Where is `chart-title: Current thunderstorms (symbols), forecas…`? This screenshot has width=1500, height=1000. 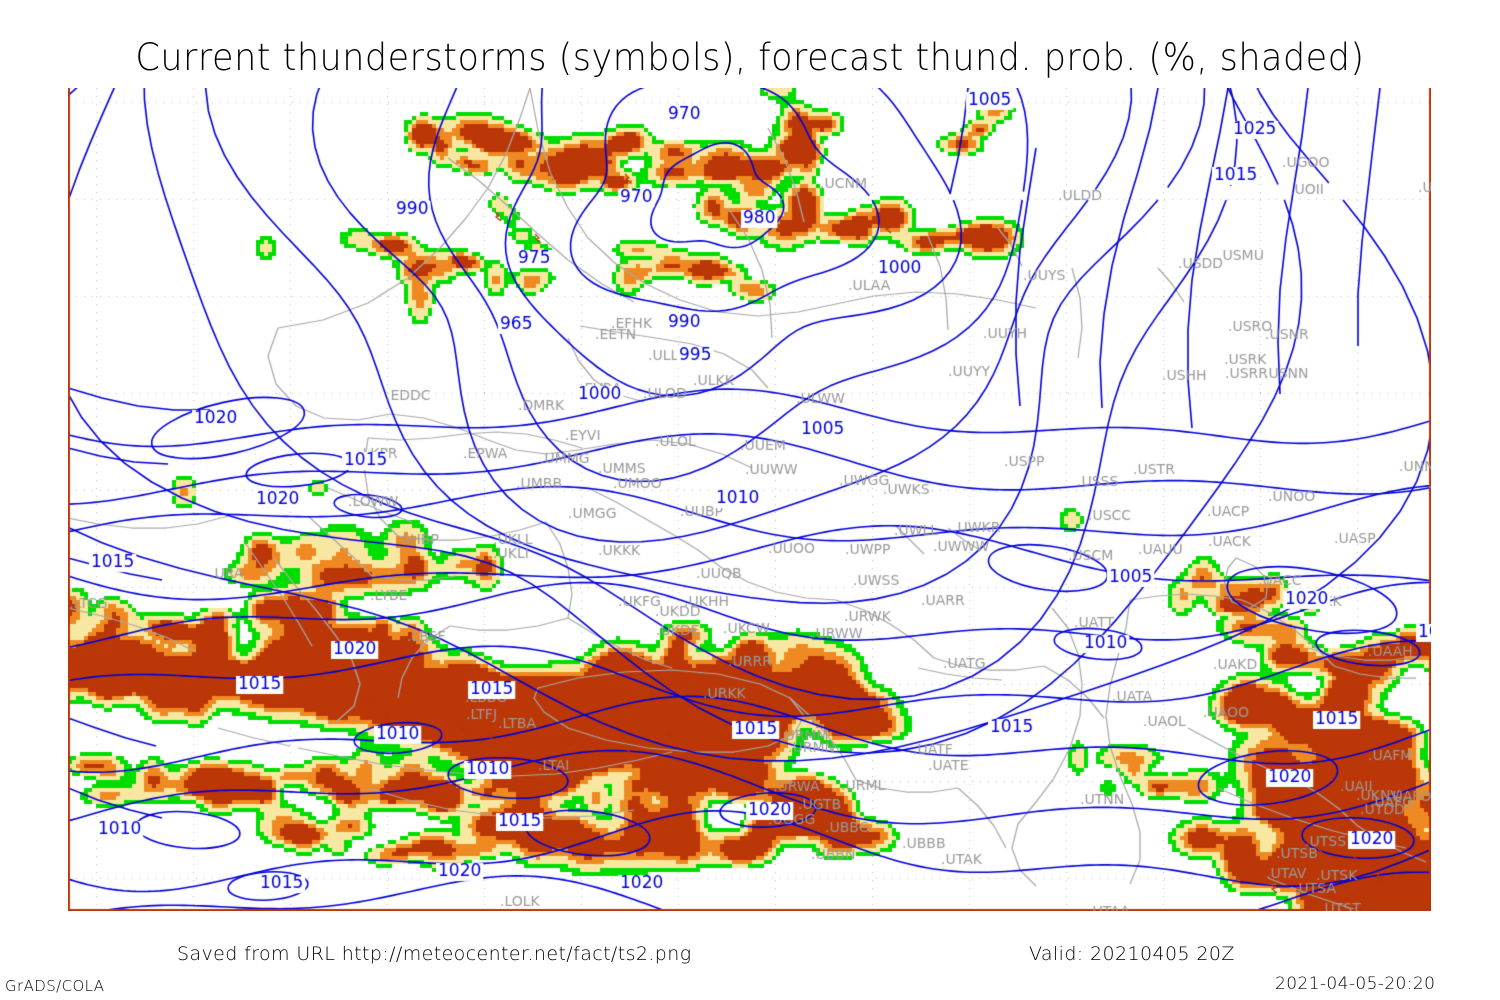
chart-title: Current thunderstorms (symbols), forecas… is located at coordinates (750, 58).